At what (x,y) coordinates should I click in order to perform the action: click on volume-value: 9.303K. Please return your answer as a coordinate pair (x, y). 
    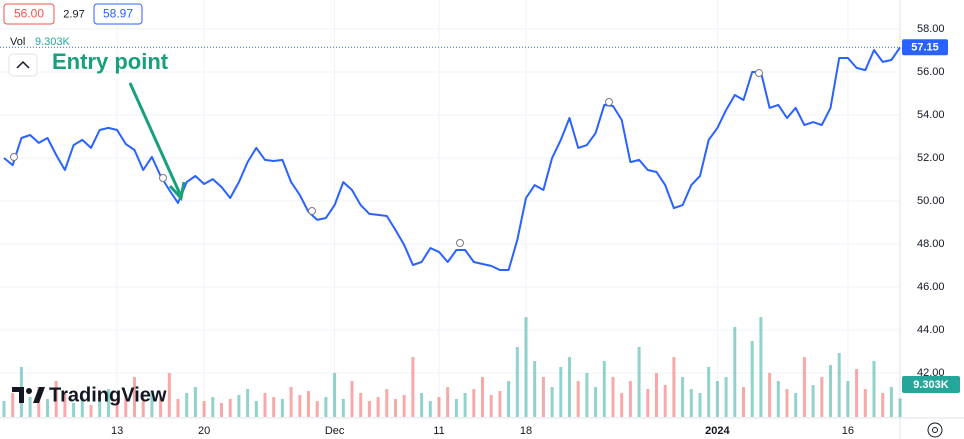
    Looking at the image, I should click on (53, 42).